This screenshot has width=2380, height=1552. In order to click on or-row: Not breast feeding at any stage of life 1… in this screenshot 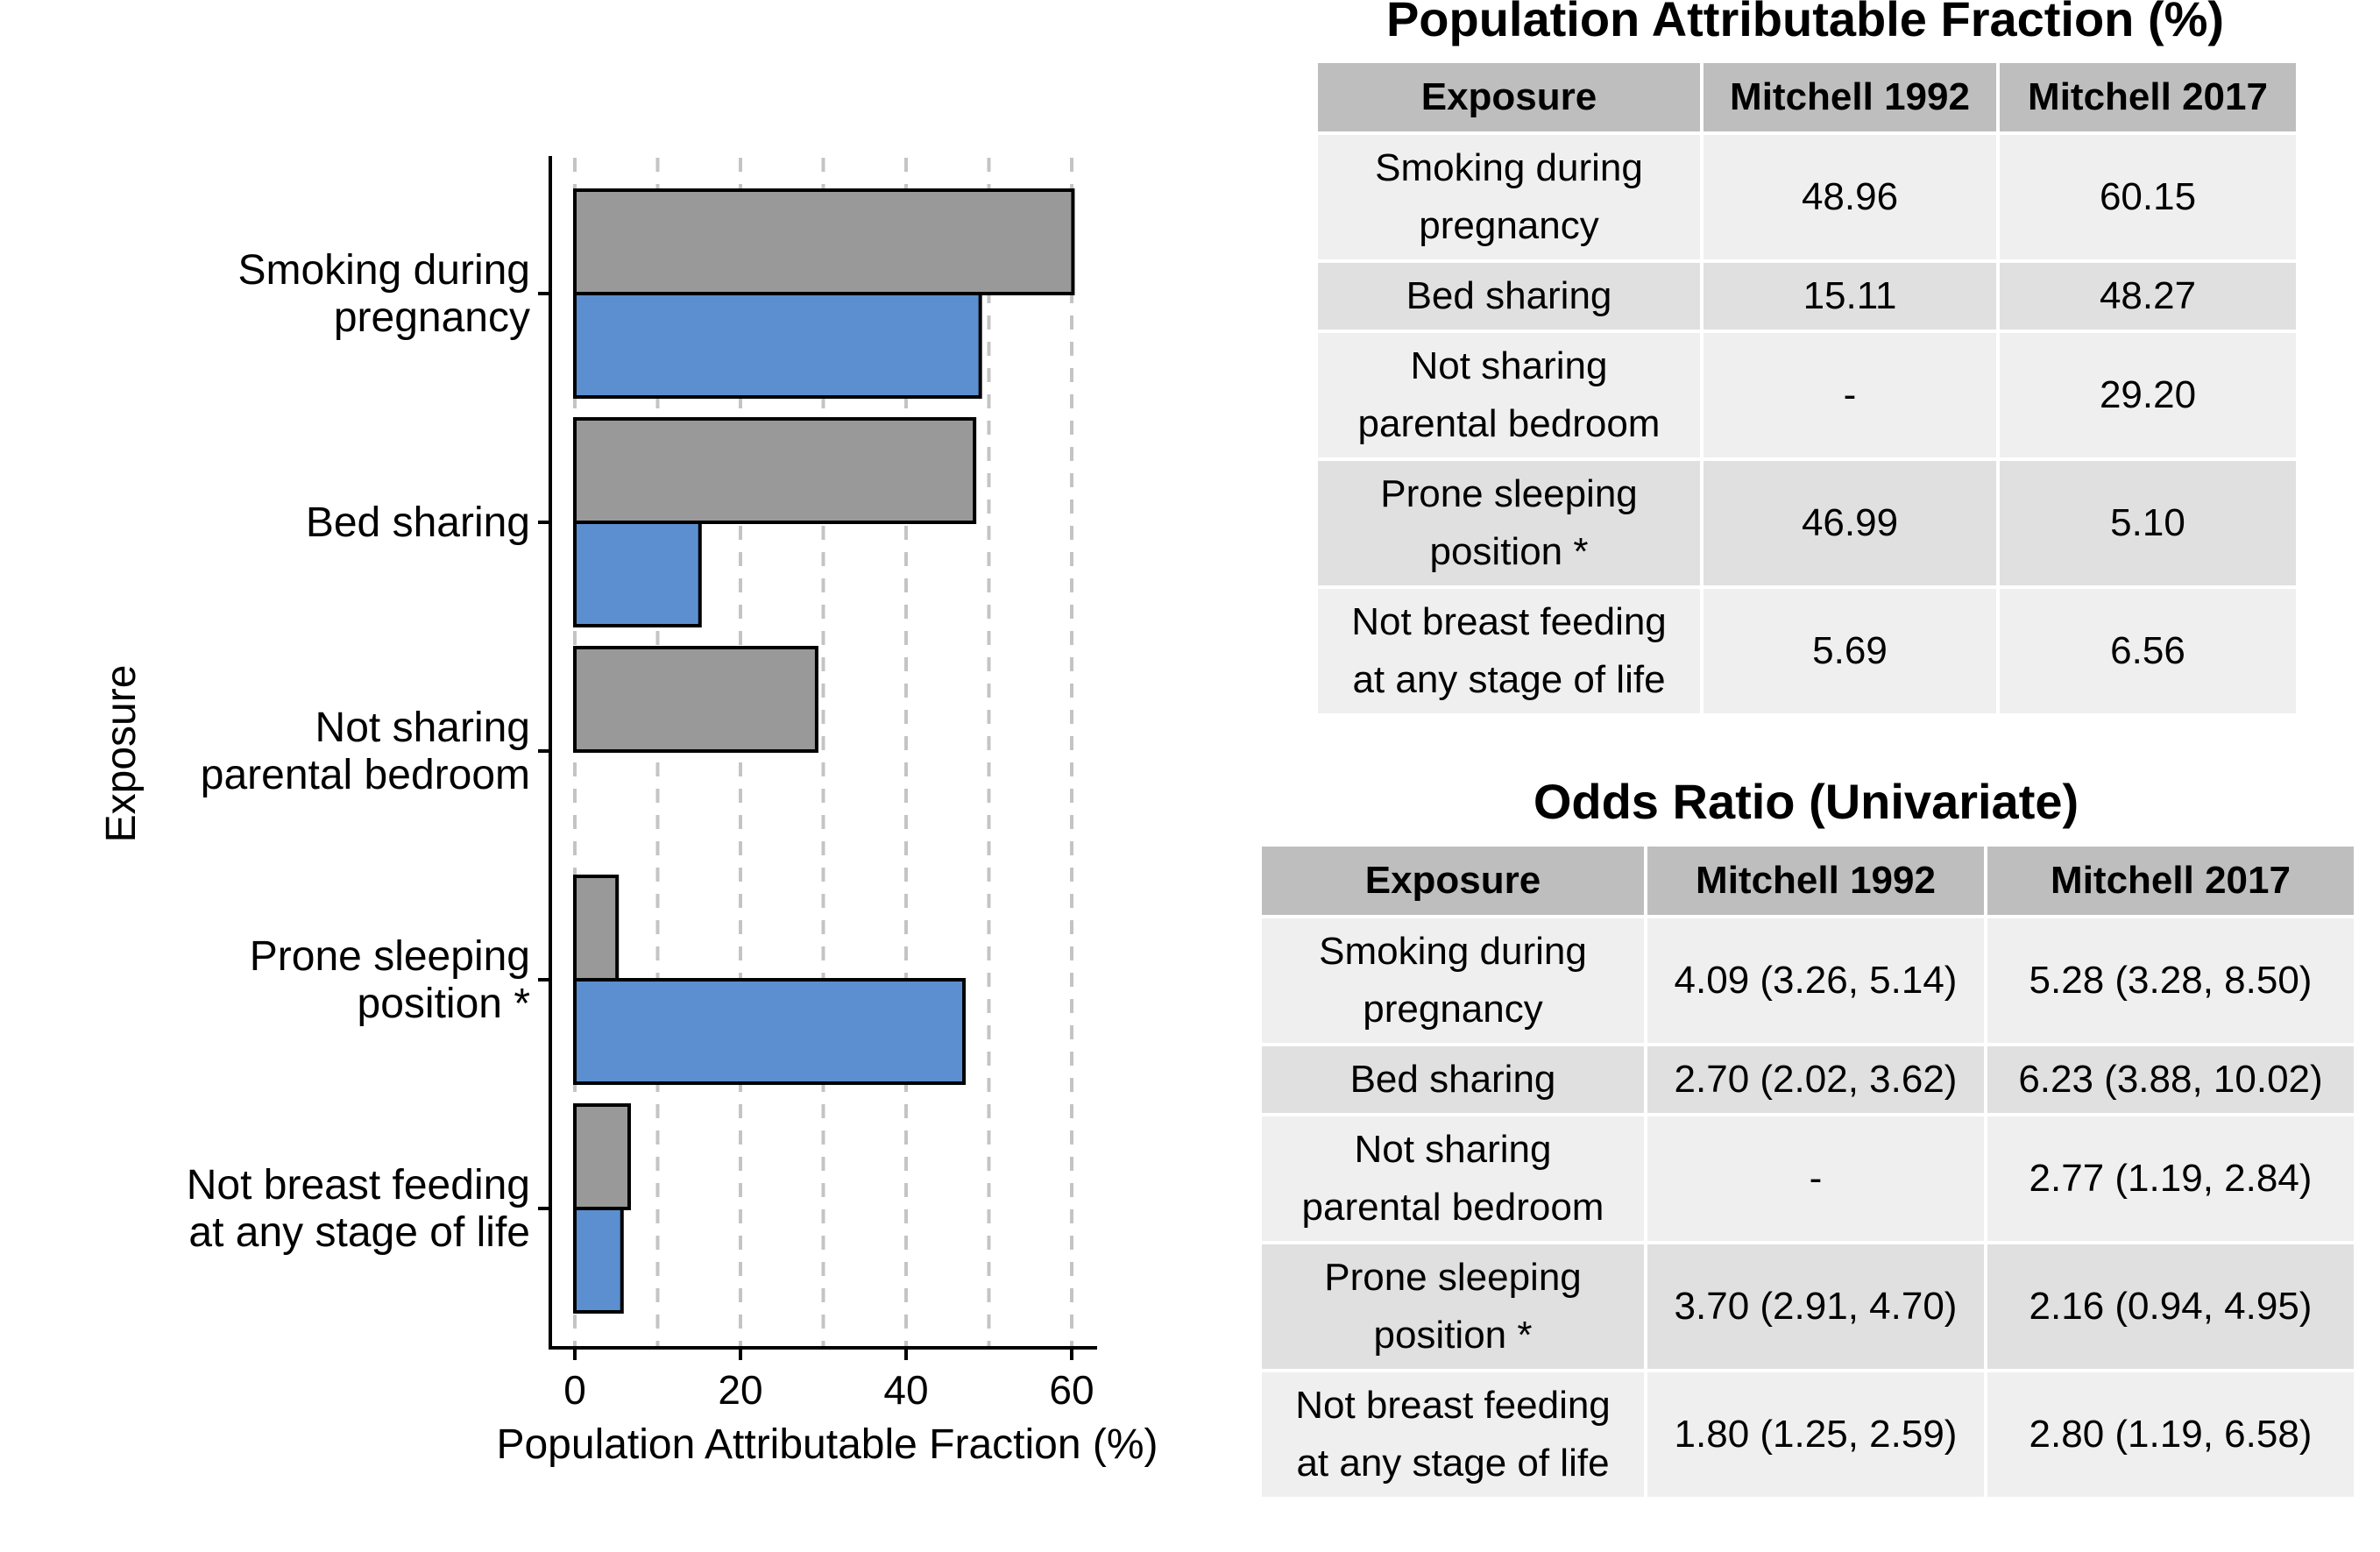, I will do `click(1807, 1434)`.